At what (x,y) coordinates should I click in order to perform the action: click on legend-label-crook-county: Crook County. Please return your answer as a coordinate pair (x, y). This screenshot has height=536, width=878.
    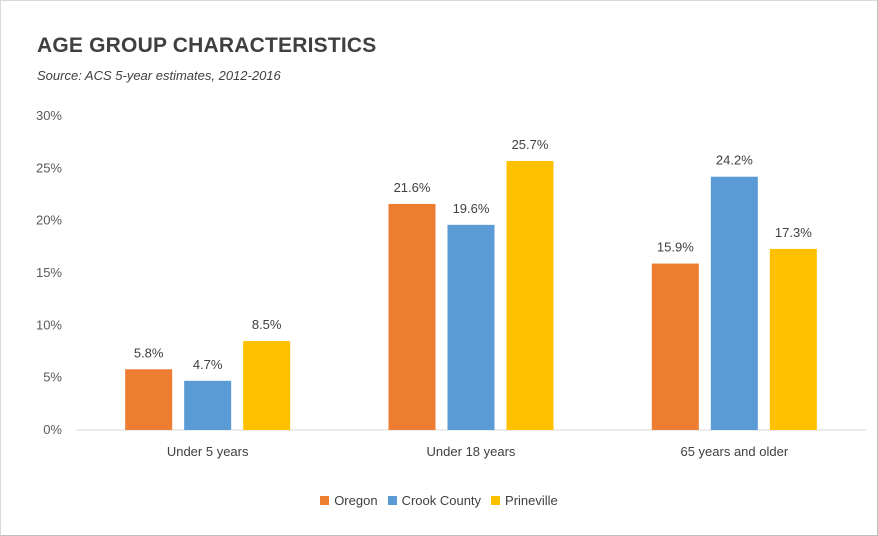
    Looking at the image, I should click on (441, 500).